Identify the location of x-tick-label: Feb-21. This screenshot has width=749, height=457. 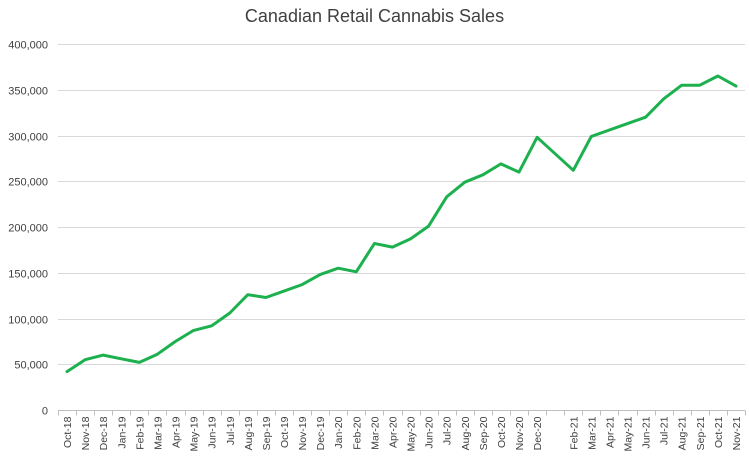
(574, 432).